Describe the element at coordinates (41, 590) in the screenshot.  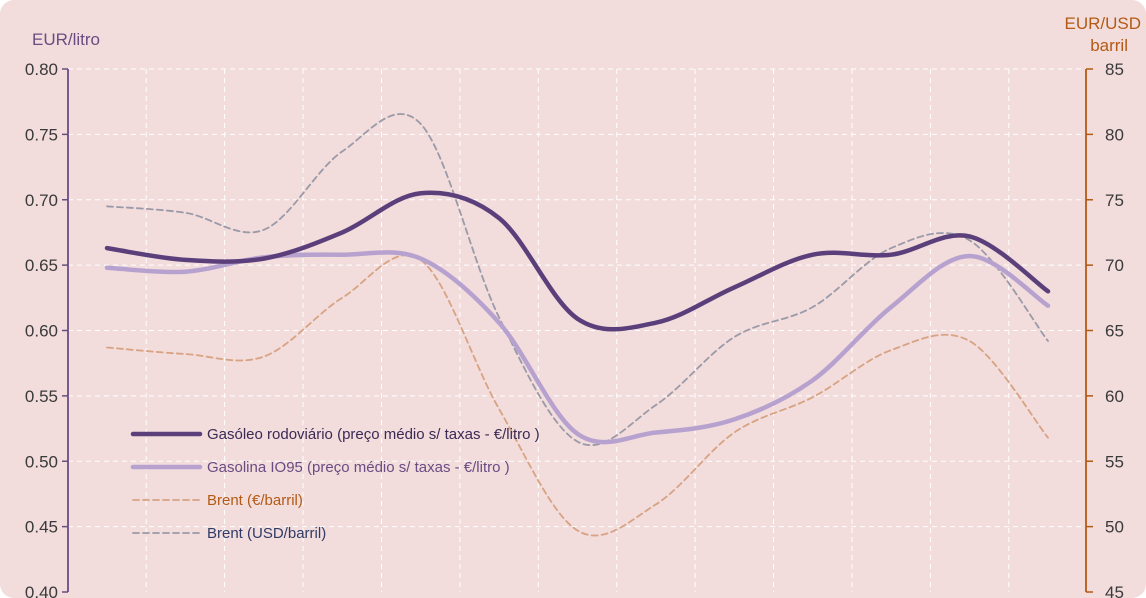
I see `left-tick-label: 0.40` at that location.